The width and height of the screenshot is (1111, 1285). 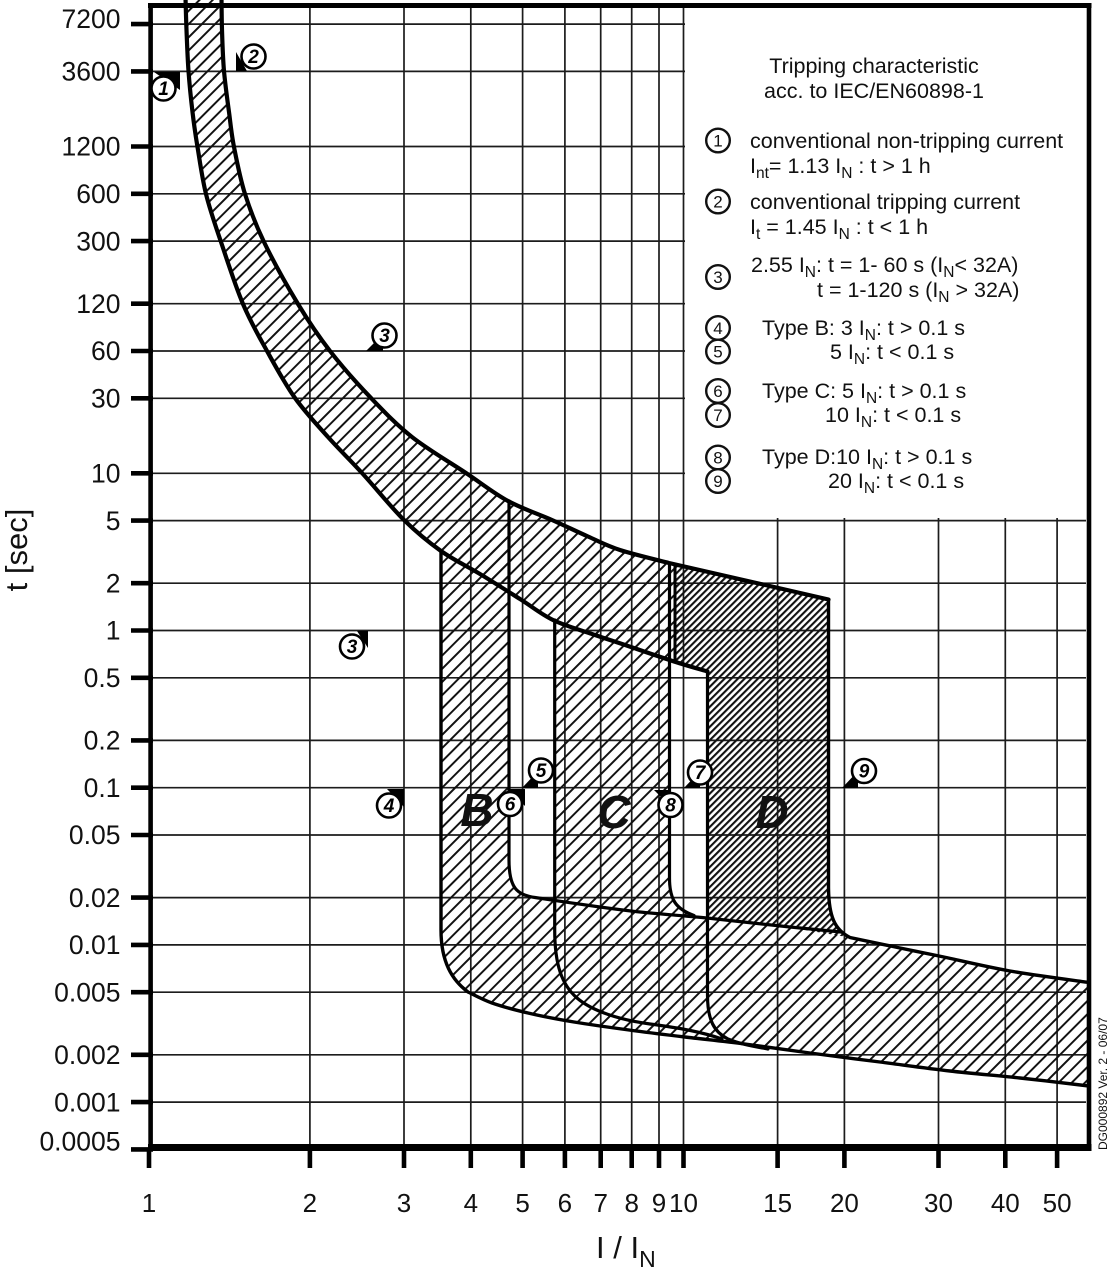 What do you see at coordinates (884, 267) in the screenshot?
I see `svg-text: 2.55 IN: t = 1- 60 s (IN< 32A)` at bounding box center [884, 267].